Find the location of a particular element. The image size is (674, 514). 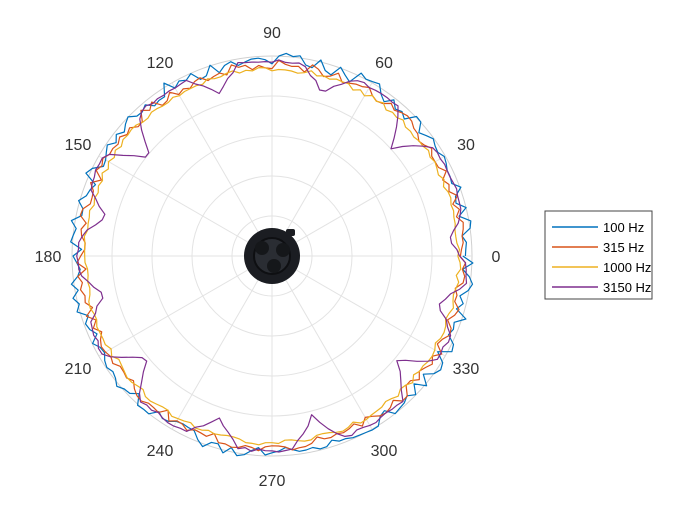

angle-tick-label: 210 is located at coordinates (78, 369).